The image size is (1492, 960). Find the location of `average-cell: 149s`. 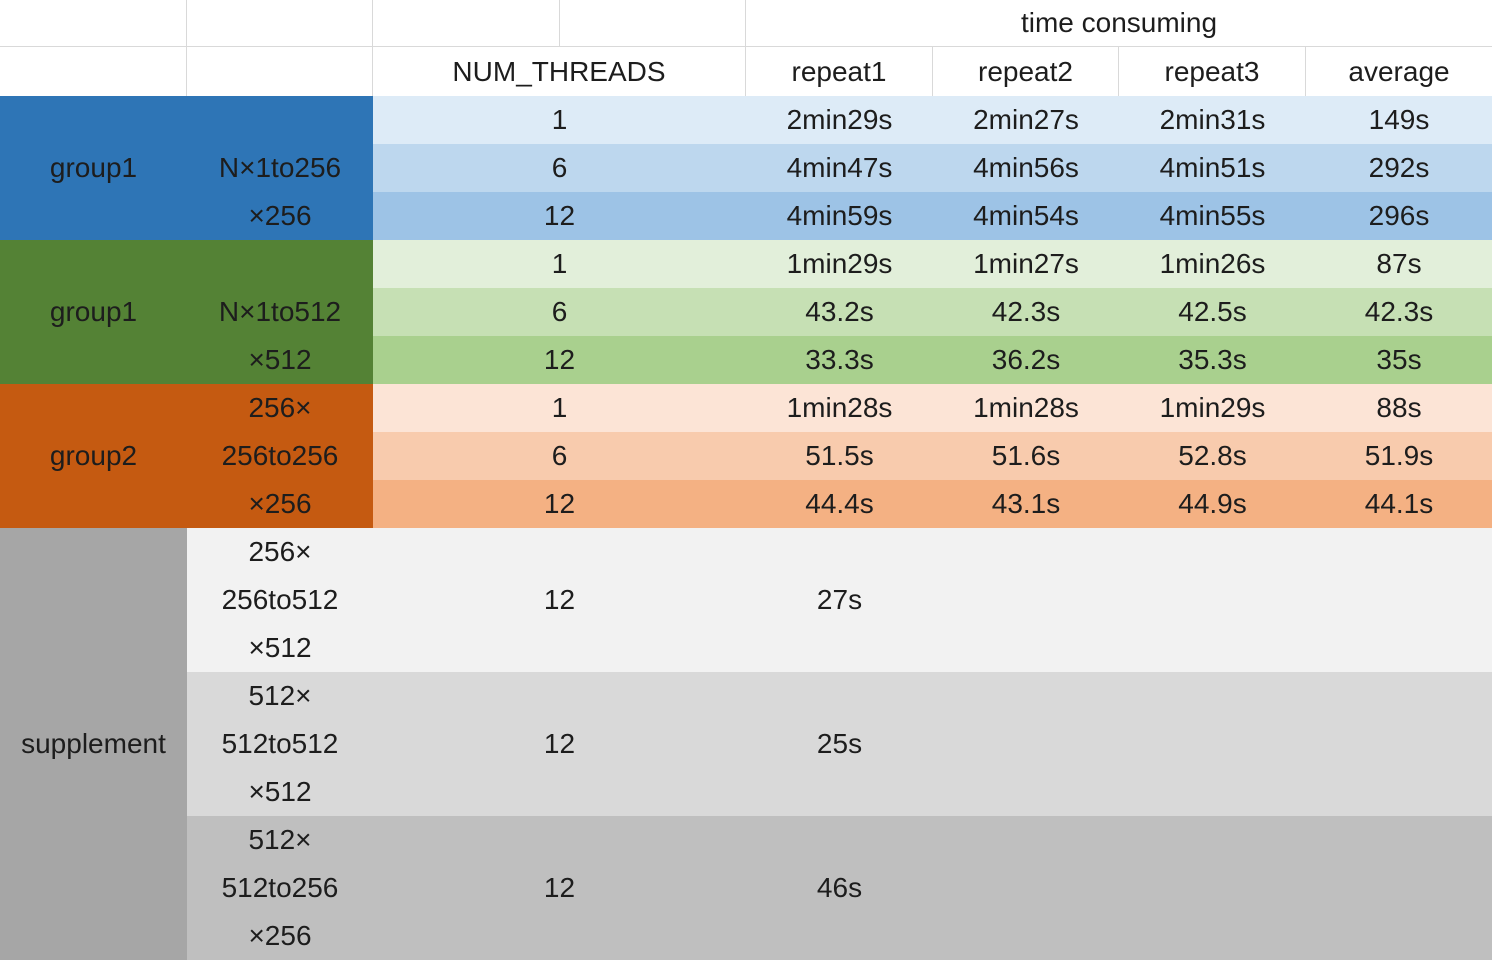

average-cell: 149s is located at coordinates (1399, 120).